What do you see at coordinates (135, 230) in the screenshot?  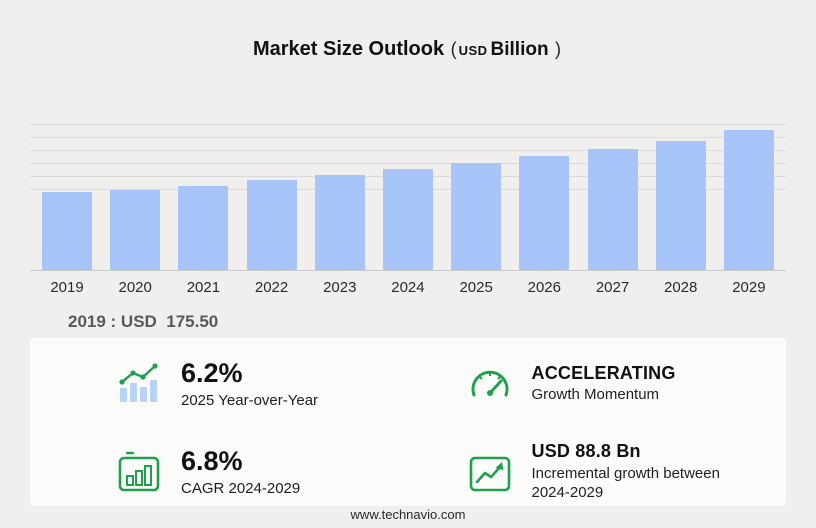 I see `bar-2020` at bounding box center [135, 230].